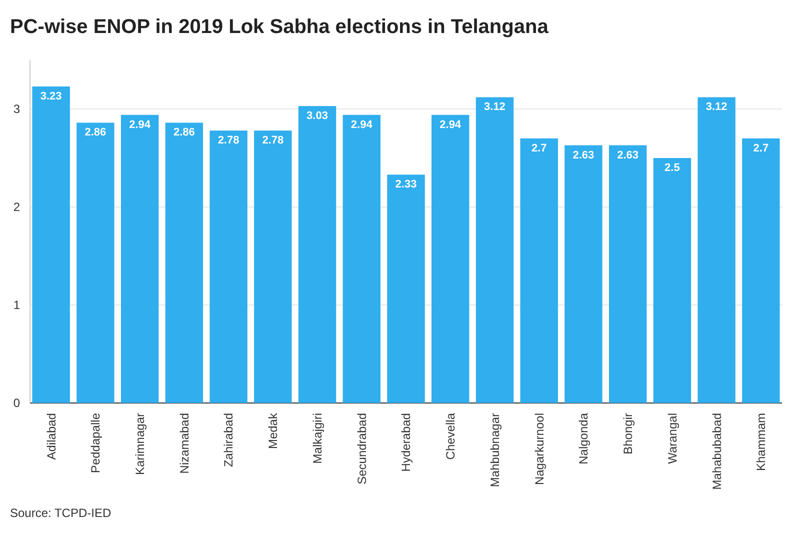 The width and height of the screenshot is (800, 533). What do you see at coordinates (583, 438) in the screenshot?
I see `x-tick-label: Nalgonda` at bounding box center [583, 438].